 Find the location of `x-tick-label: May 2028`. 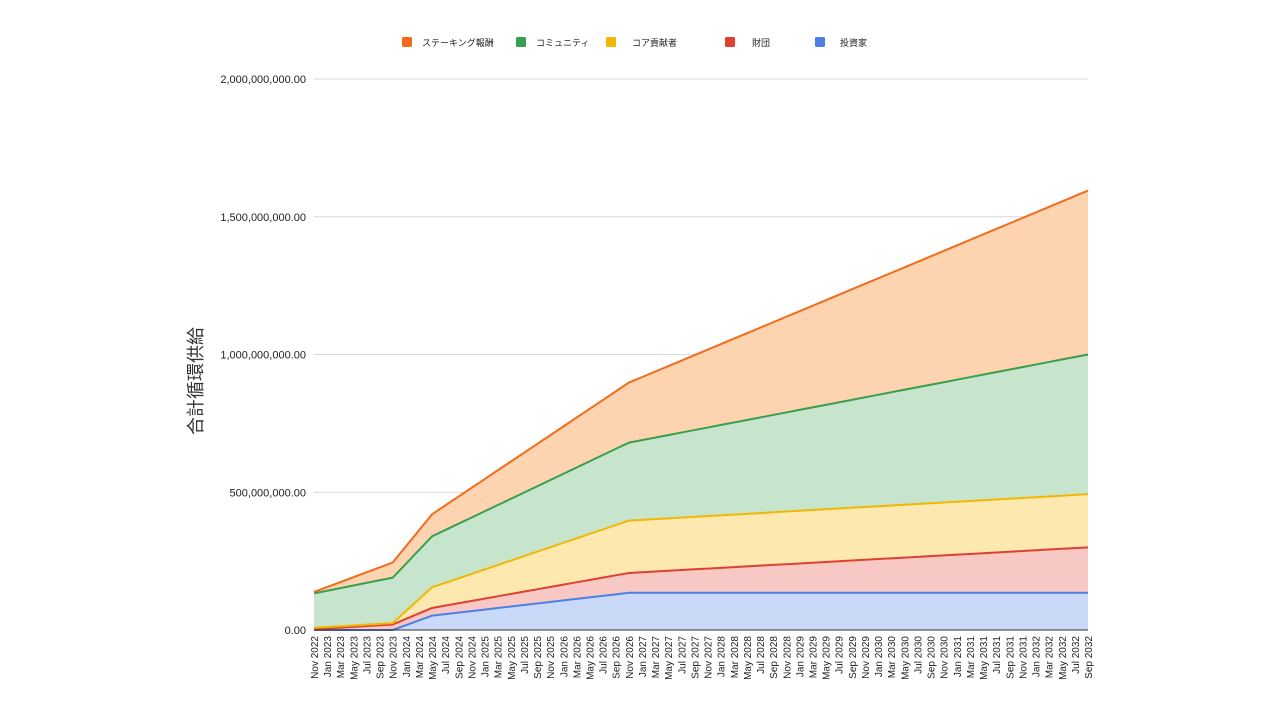

x-tick-label: May 2028 is located at coordinates (748, 658).